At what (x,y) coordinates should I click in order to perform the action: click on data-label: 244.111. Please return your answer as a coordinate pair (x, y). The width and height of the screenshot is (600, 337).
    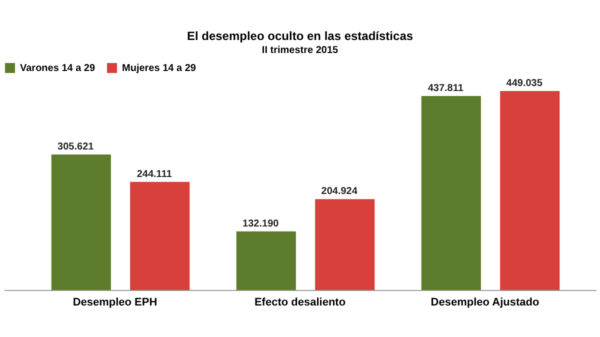
    Looking at the image, I should click on (154, 174).